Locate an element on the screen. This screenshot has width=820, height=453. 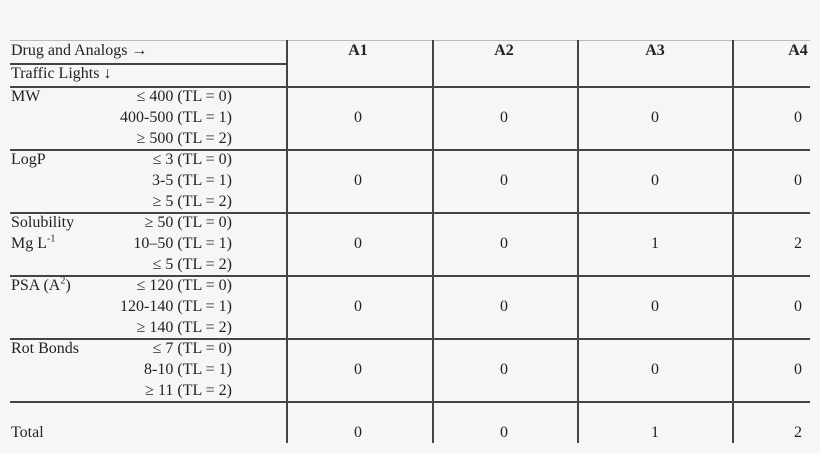
column-header-a2: A2 is located at coordinates (504, 50).